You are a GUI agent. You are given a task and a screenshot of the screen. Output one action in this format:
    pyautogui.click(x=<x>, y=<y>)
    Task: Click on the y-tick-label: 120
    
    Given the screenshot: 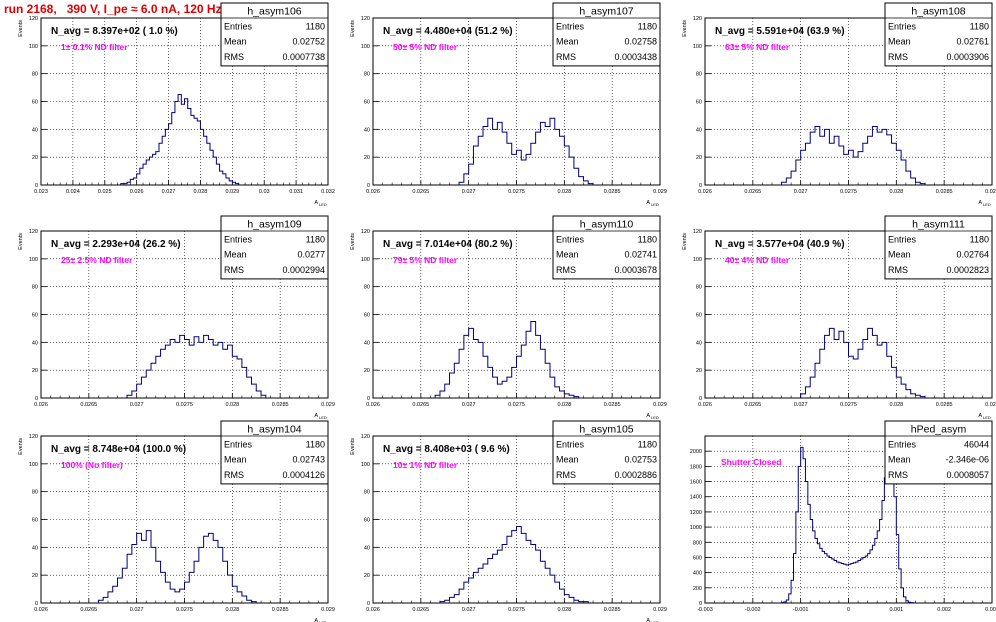 What is the action you would take?
    pyautogui.click(x=33, y=437)
    